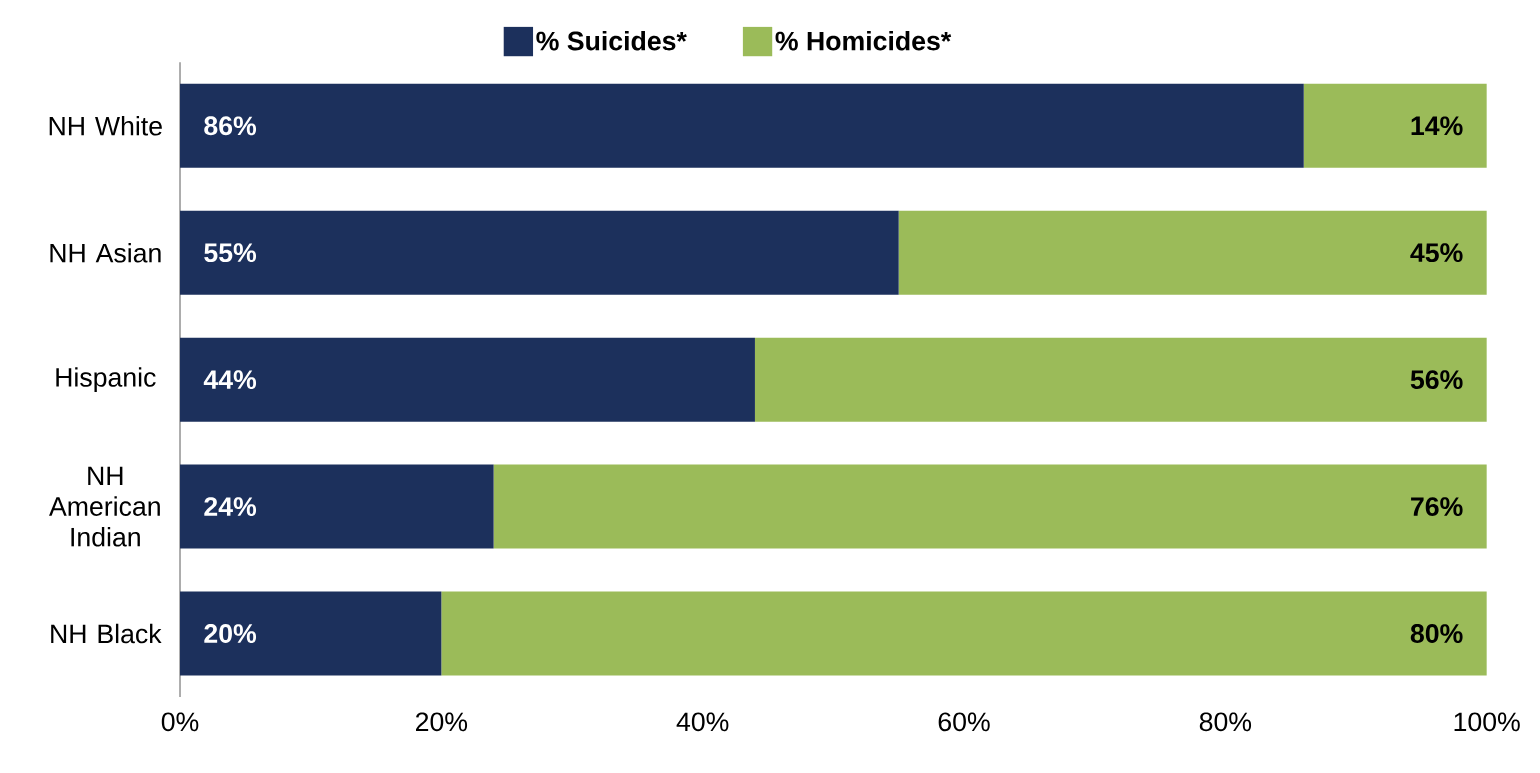 The image size is (1540, 773). Describe the element at coordinates (230, 633) in the screenshot. I see `data-label: 20%` at that location.